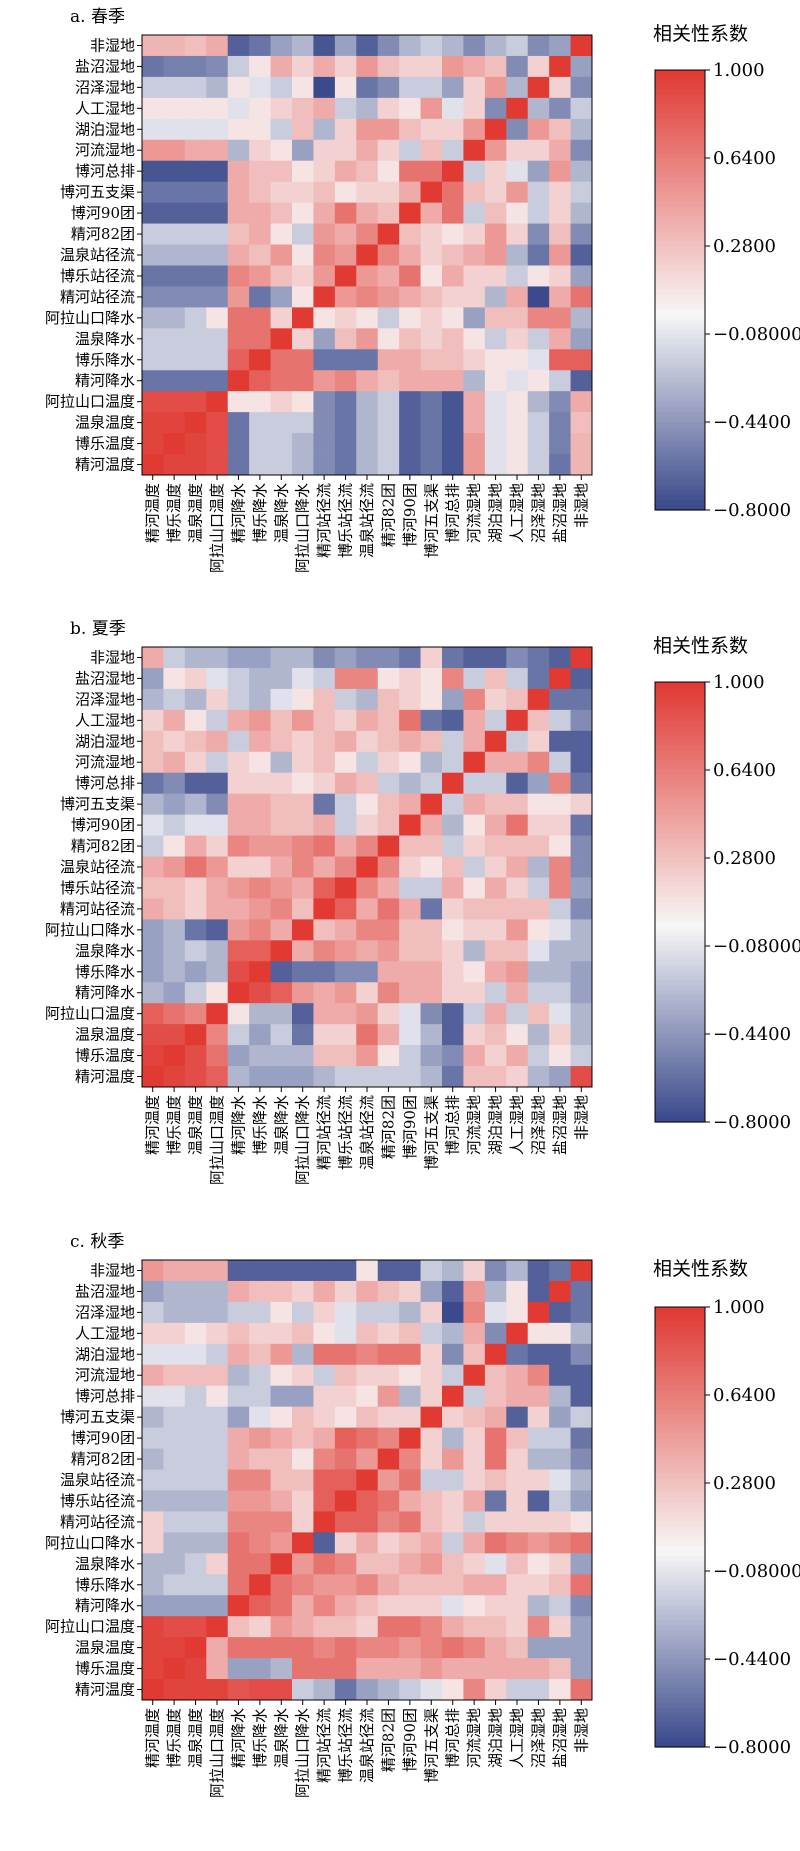 This screenshot has height=1851, width=800. What do you see at coordinates (105, 1333) in the screenshot?
I see `row-label: 人工湿地` at bounding box center [105, 1333].